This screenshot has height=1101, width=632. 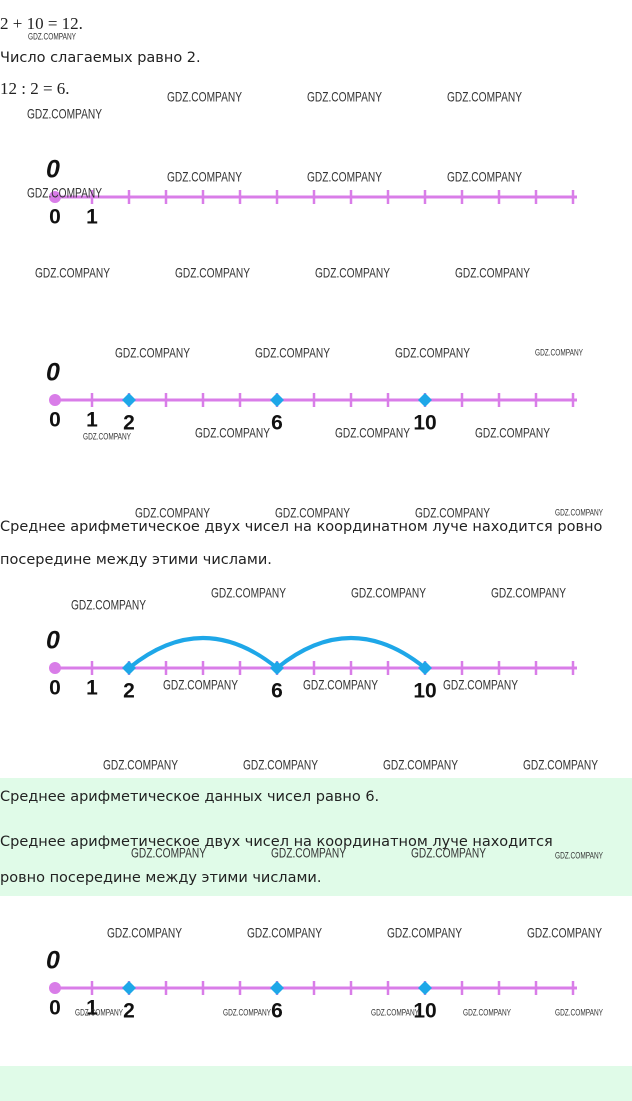 What do you see at coordinates (41, 23) in the screenshot?
I see `equation: 2 + 10 = 12.` at bounding box center [41, 23].